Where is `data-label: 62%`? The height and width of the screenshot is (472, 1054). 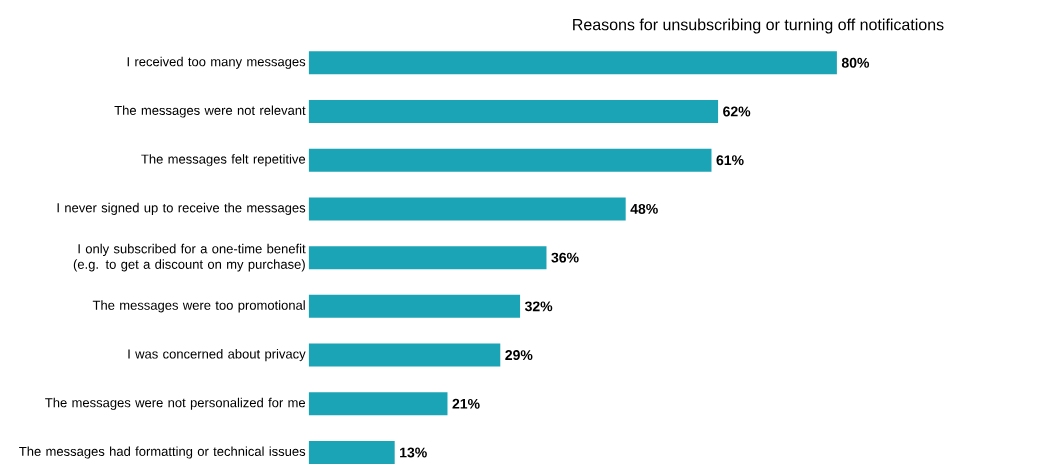
data-label: 62% is located at coordinates (737, 111).